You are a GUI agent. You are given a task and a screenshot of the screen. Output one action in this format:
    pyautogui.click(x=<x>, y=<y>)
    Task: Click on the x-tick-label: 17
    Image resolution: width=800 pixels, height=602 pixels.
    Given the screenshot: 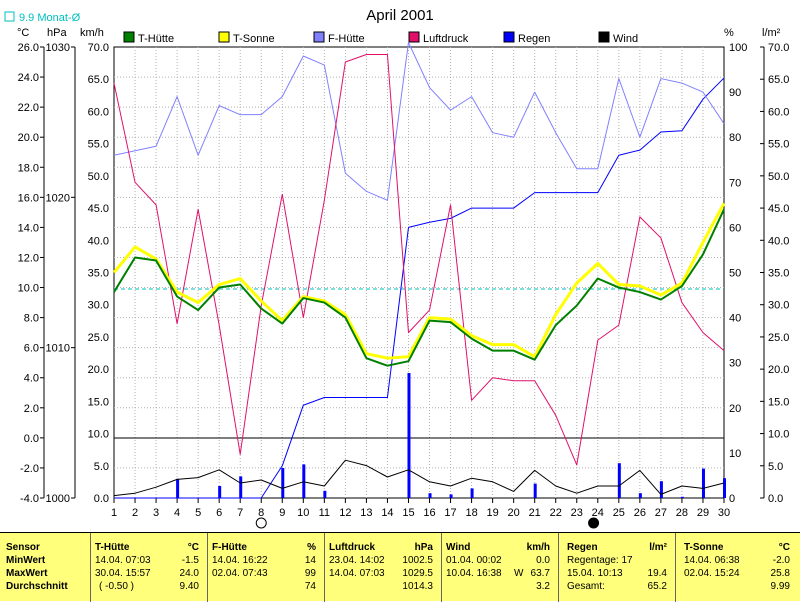 What is the action you would take?
    pyautogui.click(x=450, y=513)
    